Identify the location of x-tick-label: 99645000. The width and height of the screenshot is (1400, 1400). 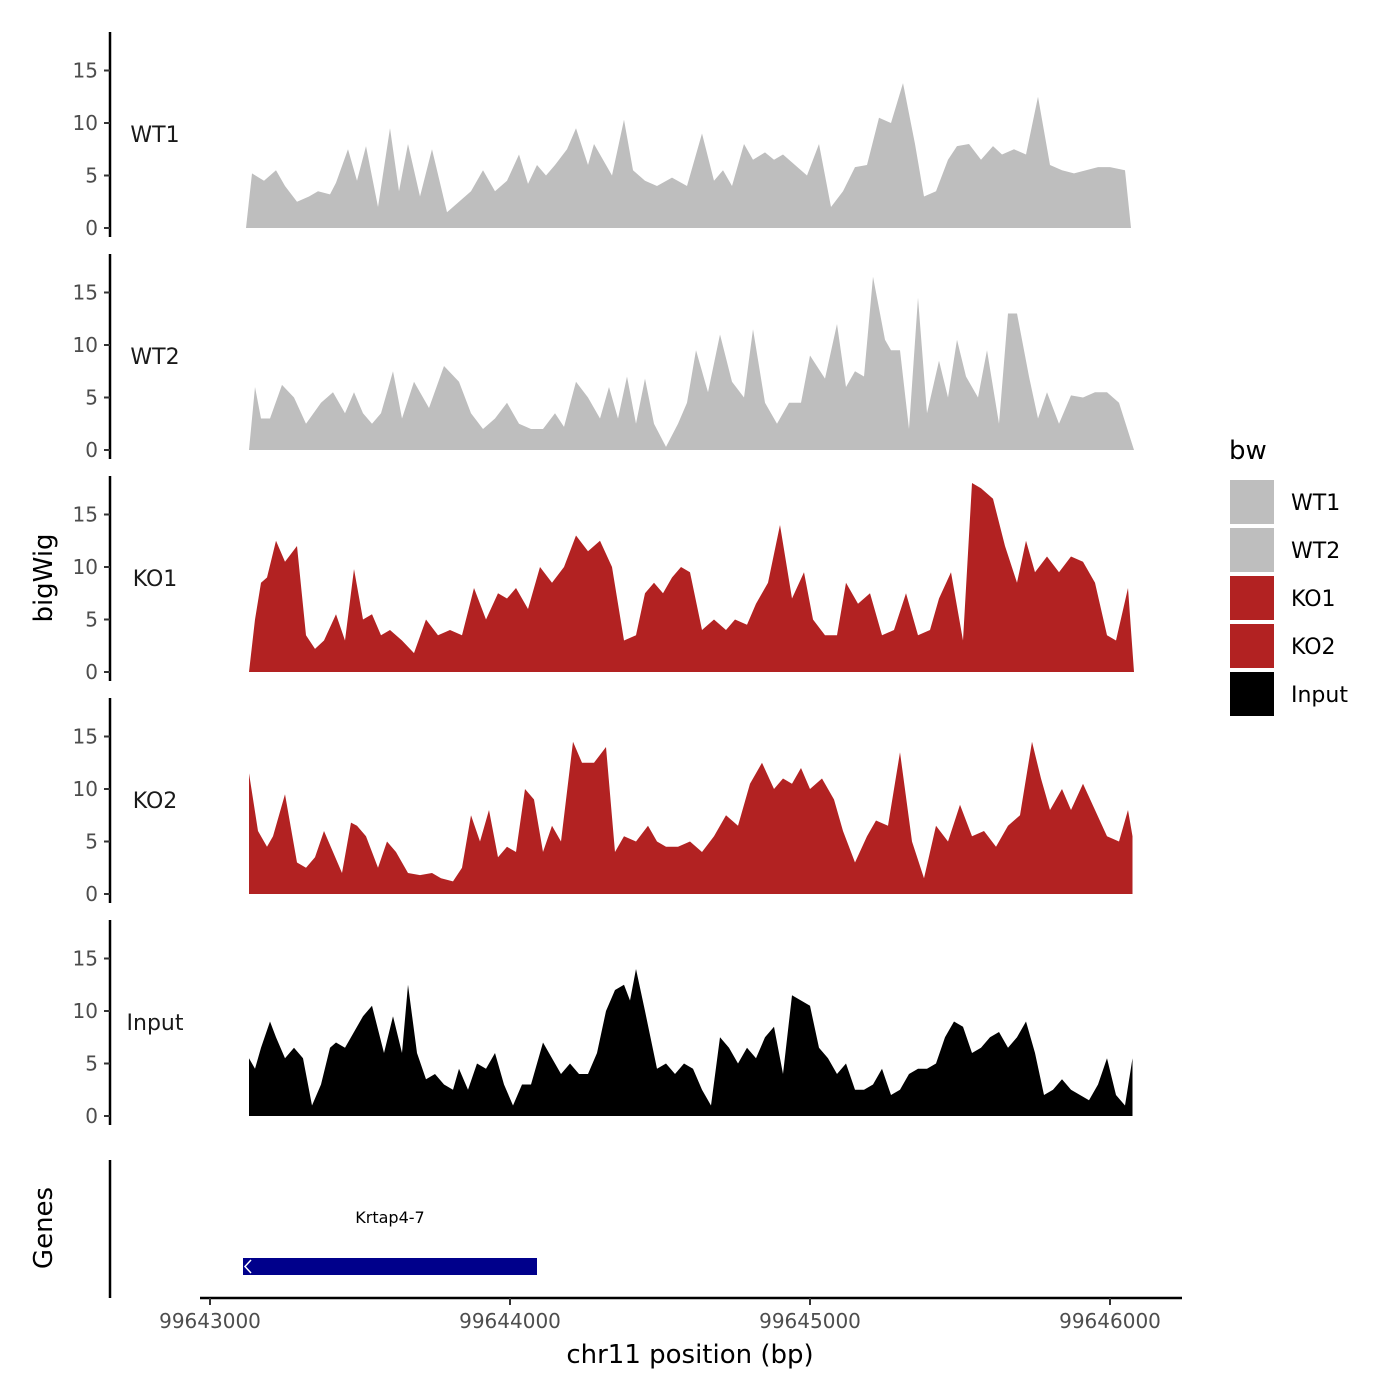
(810, 1321).